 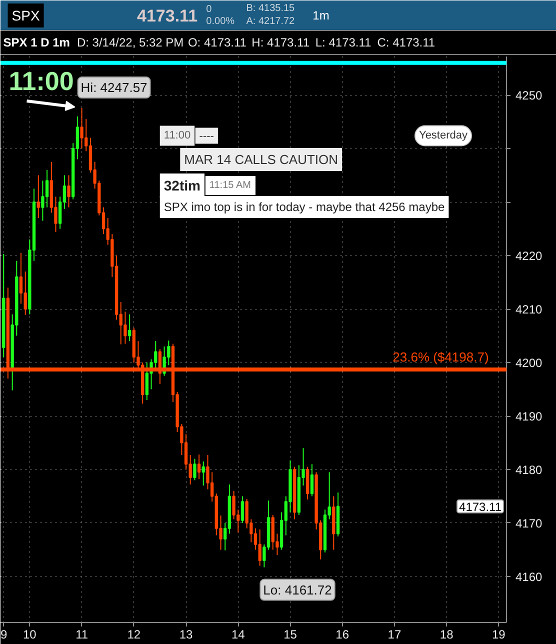 What do you see at coordinates (271, 21) in the screenshot?
I see `text: A: 4217.72` at bounding box center [271, 21].